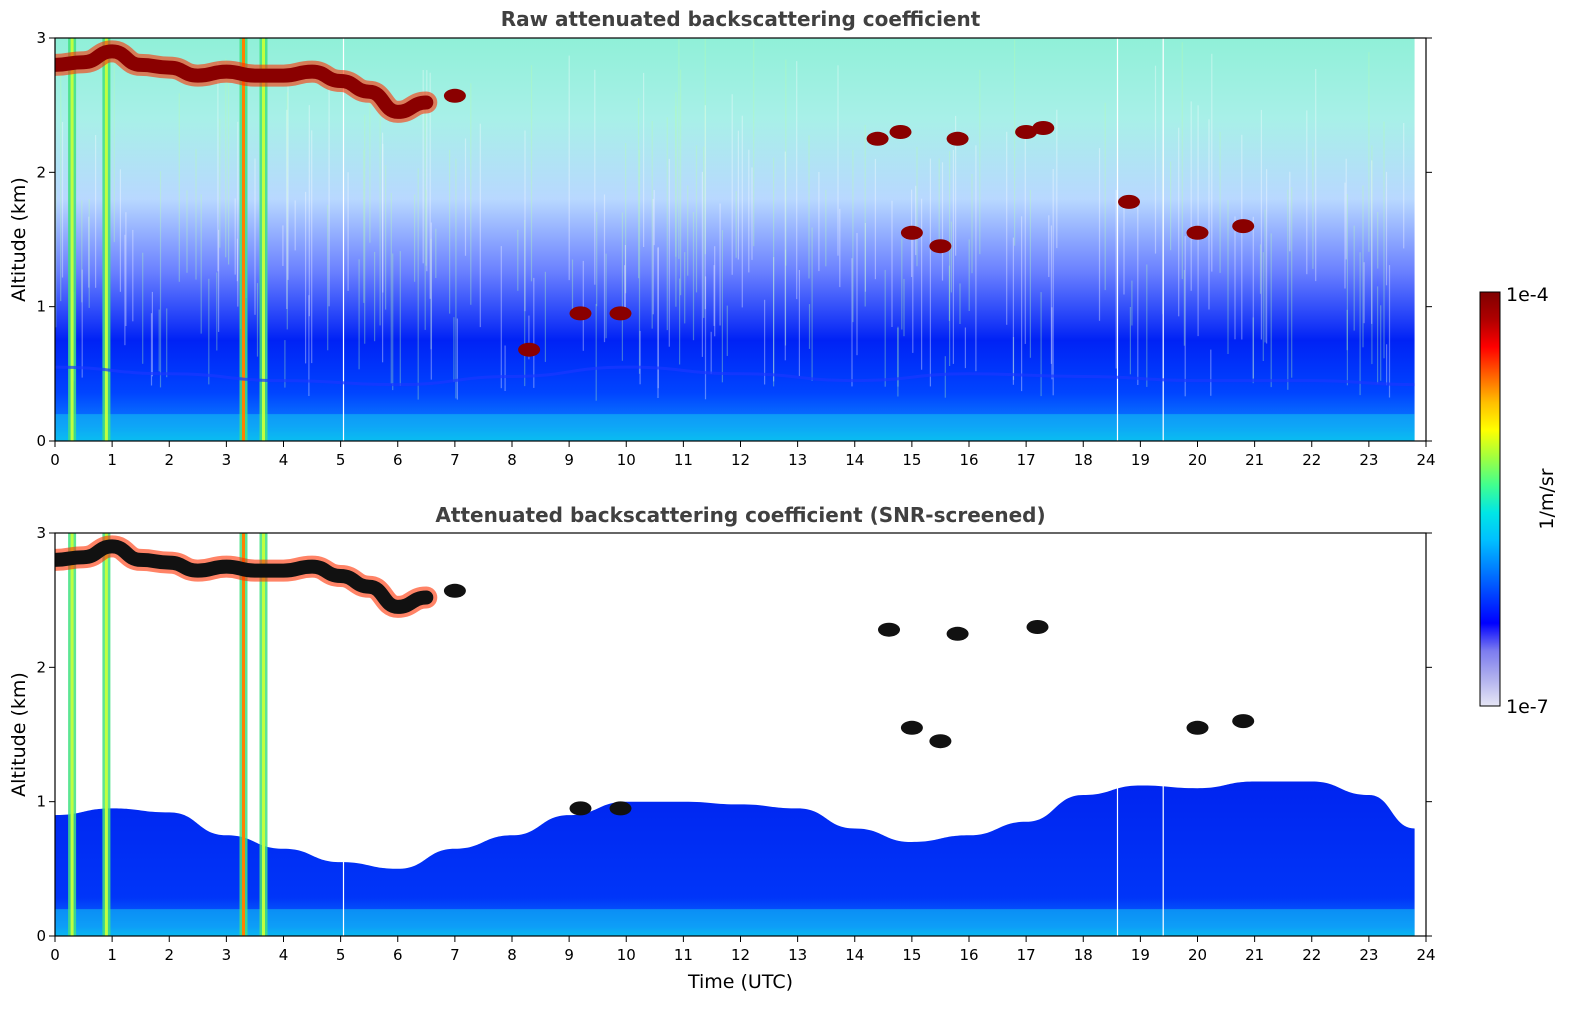 Image resolution: width=1595 pixels, height=1024 pixels. What do you see at coordinates (455, 460) in the screenshot?
I see `x-tick-label: 7` at bounding box center [455, 460].